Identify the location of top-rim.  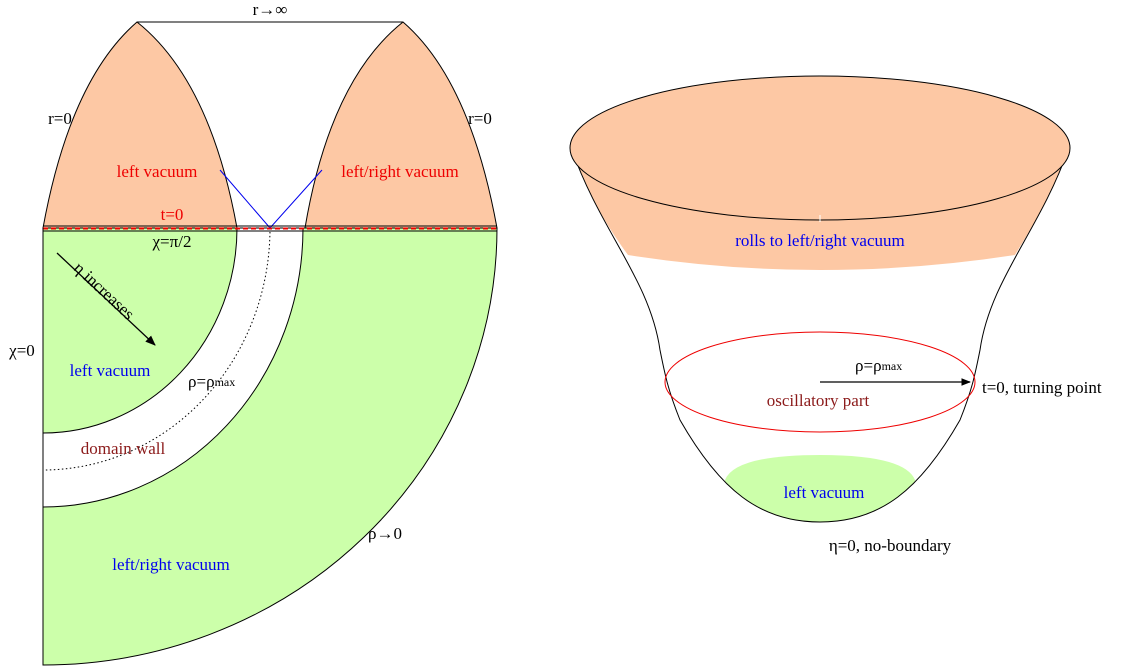
(820, 148).